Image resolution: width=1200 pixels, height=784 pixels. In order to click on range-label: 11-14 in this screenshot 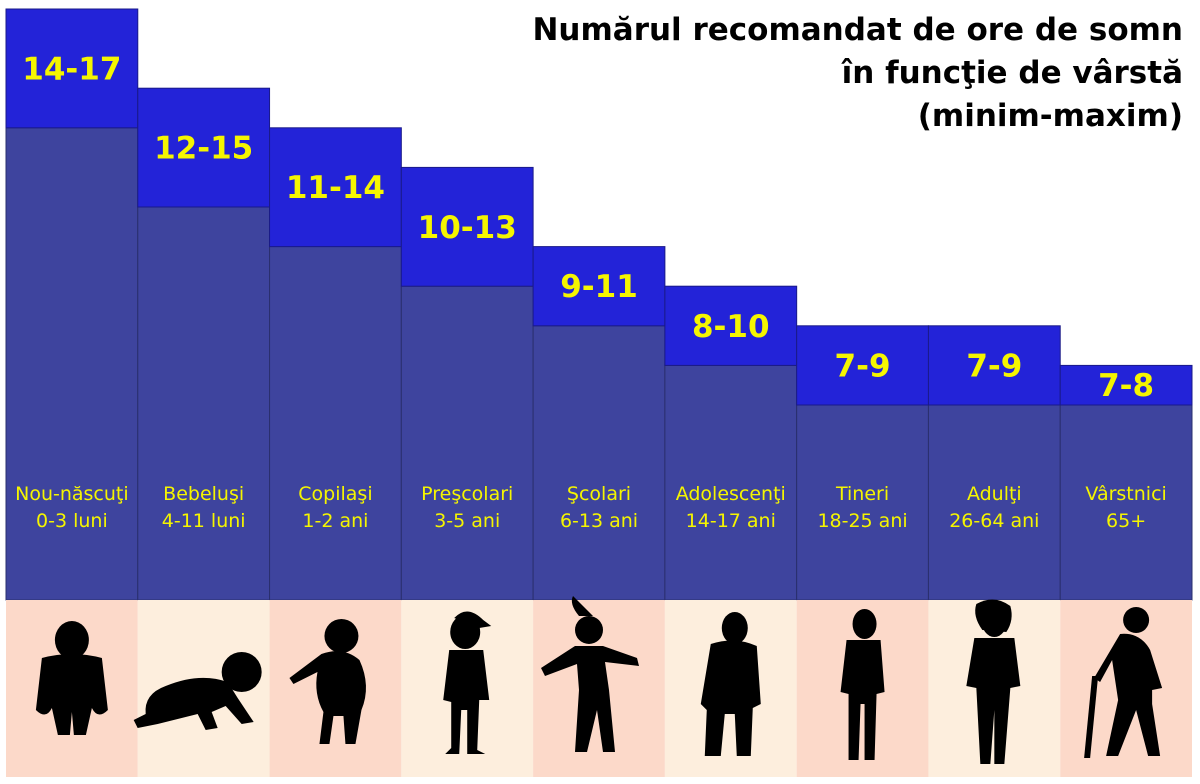, I will do `click(335, 188)`.